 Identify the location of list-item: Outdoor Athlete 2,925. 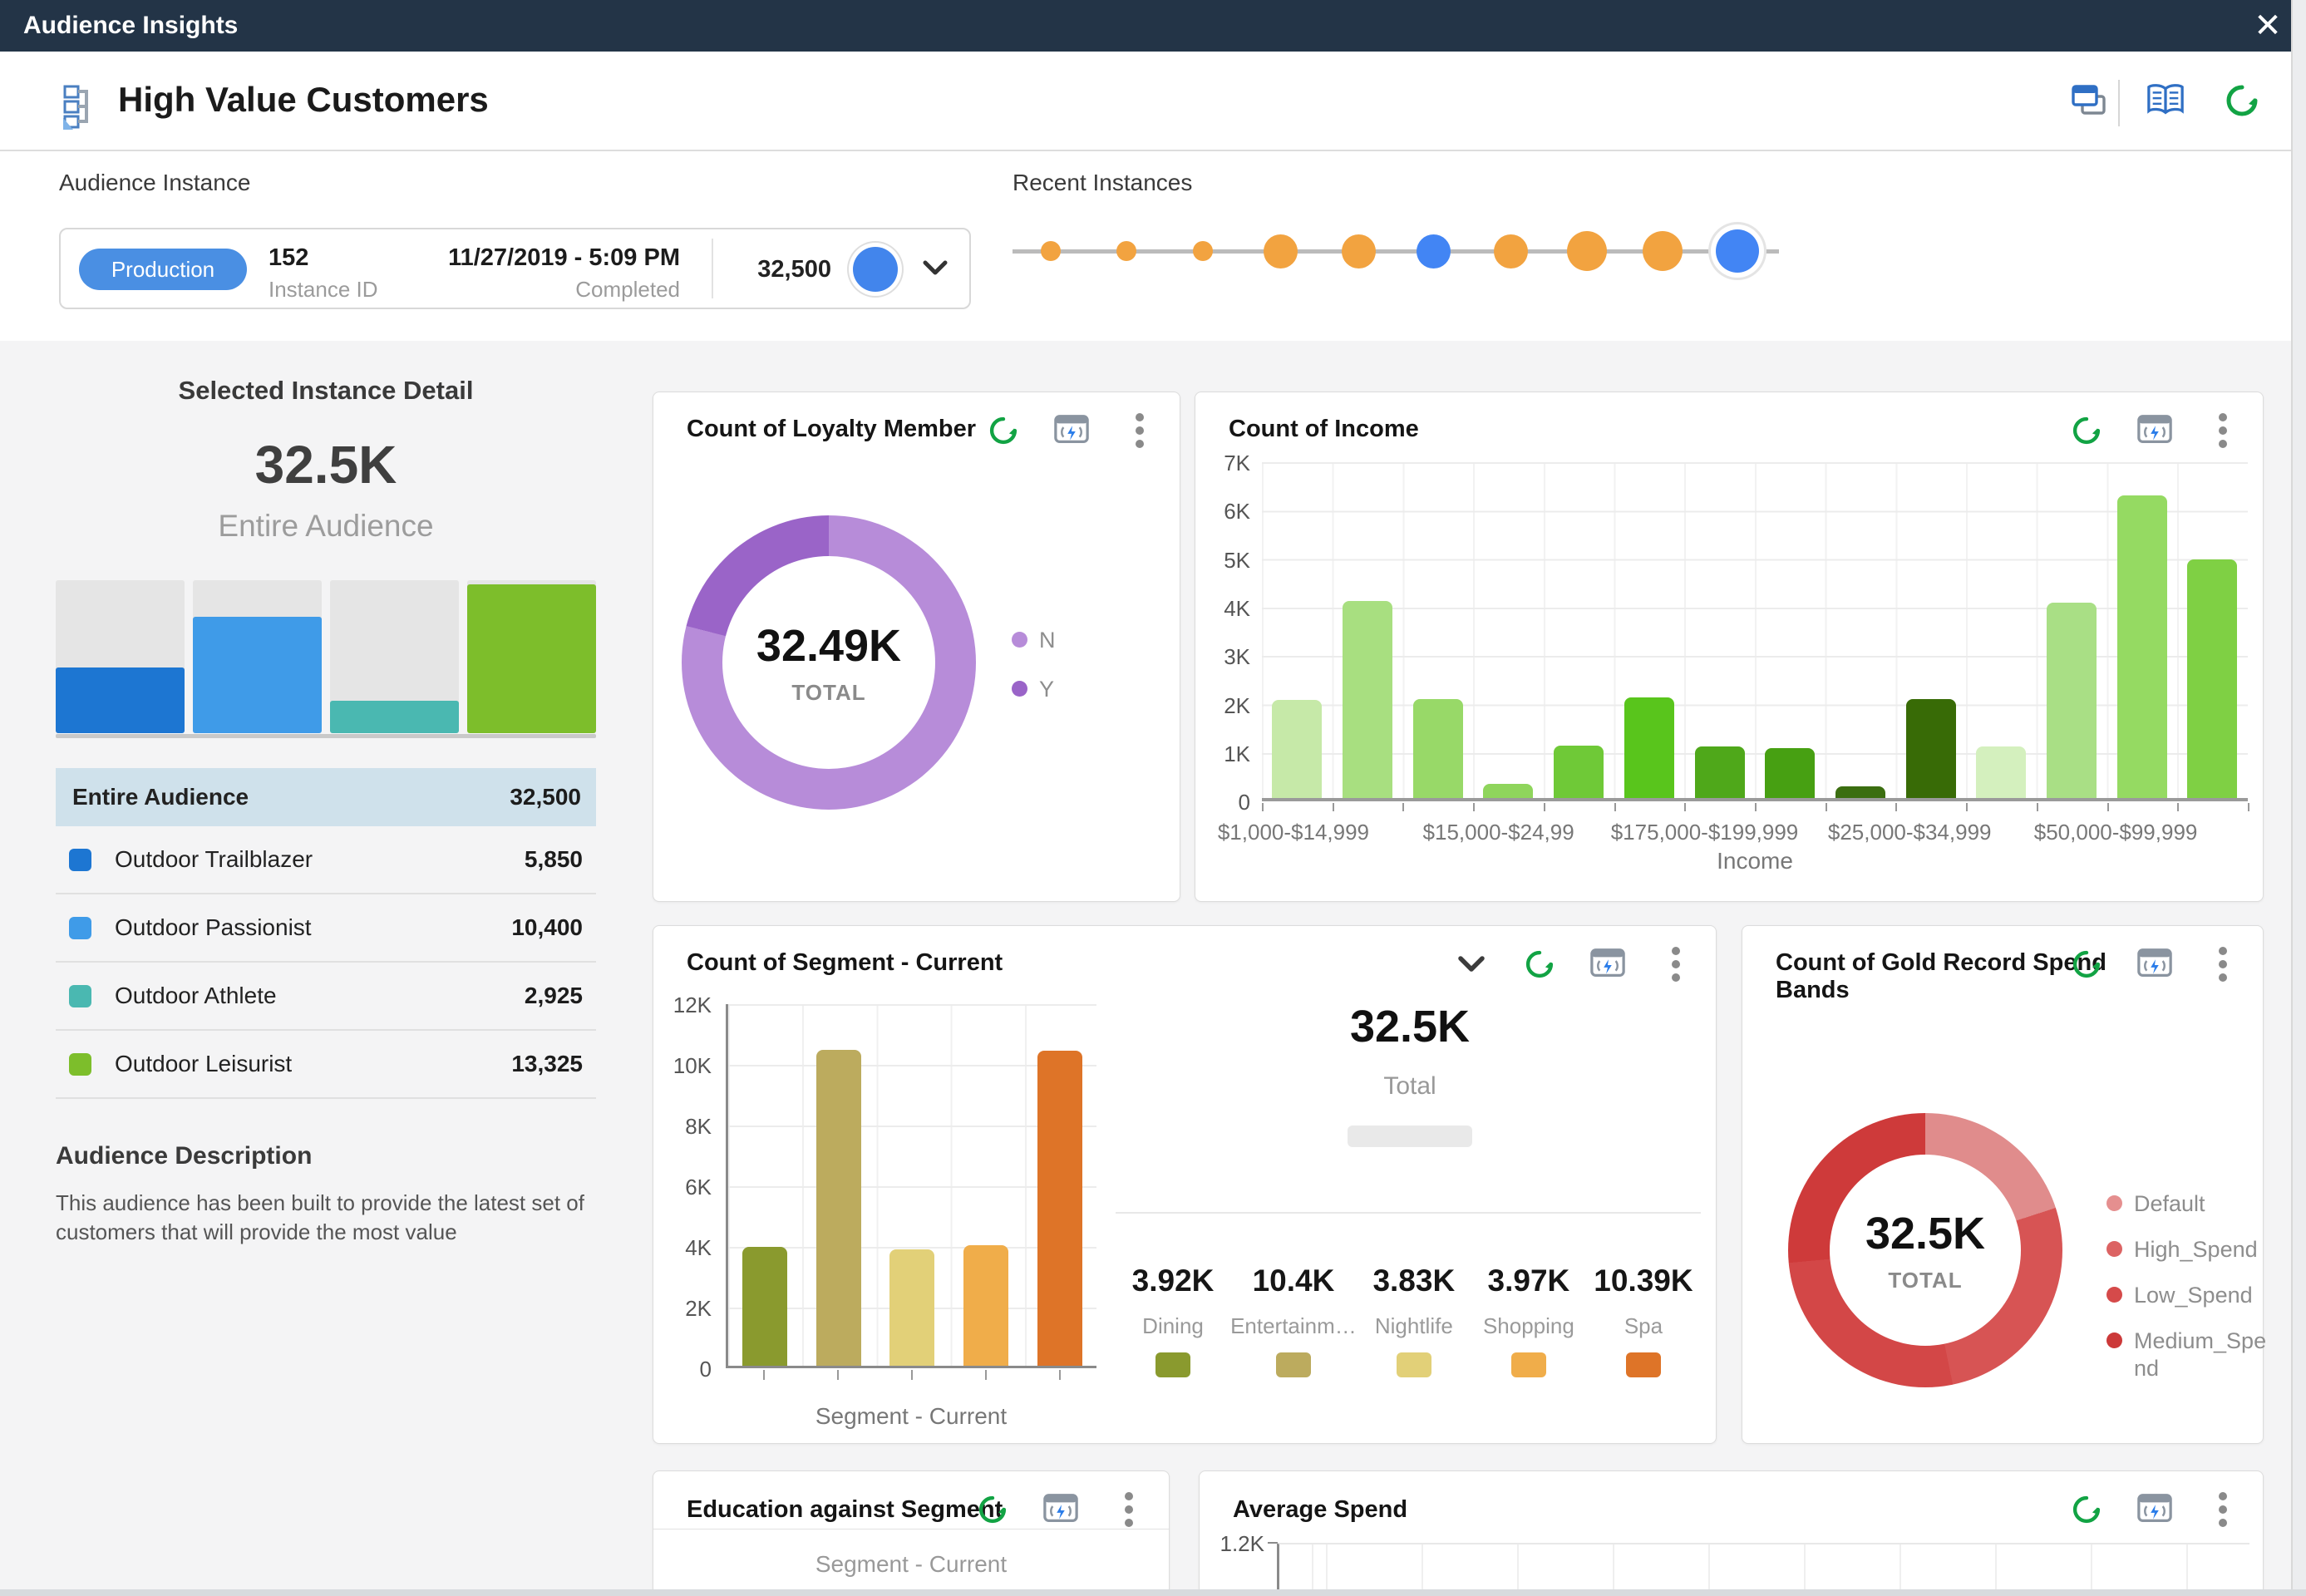
(326, 997).